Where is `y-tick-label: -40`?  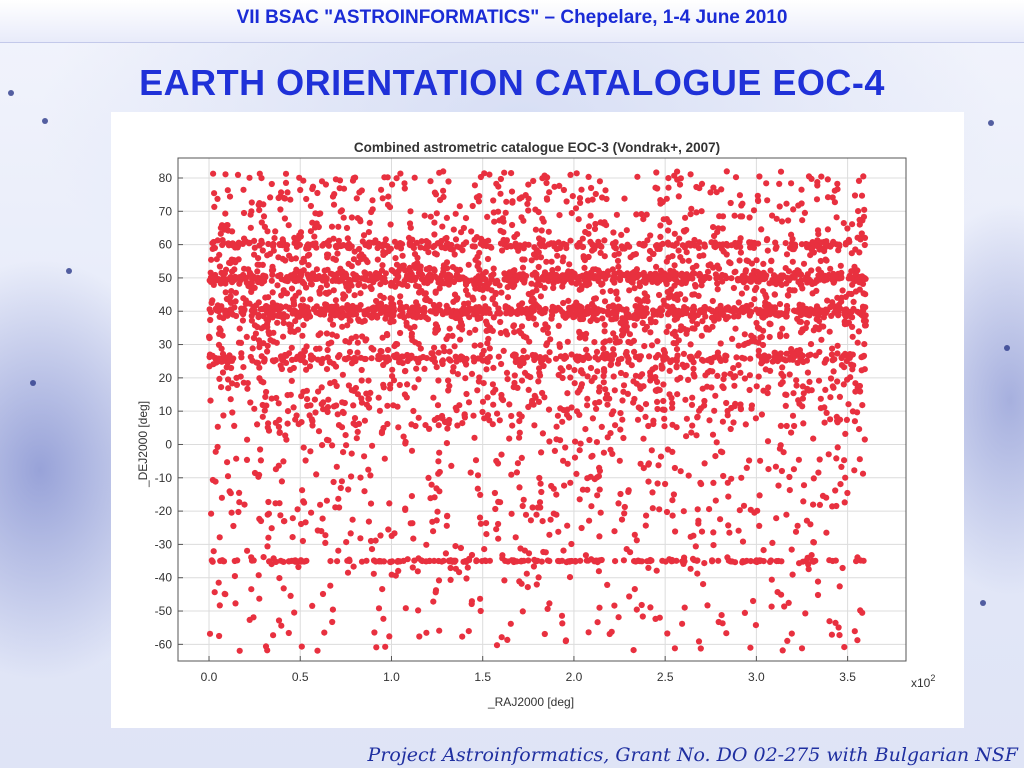
y-tick-label: -40 is located at coordinates (164, 578).